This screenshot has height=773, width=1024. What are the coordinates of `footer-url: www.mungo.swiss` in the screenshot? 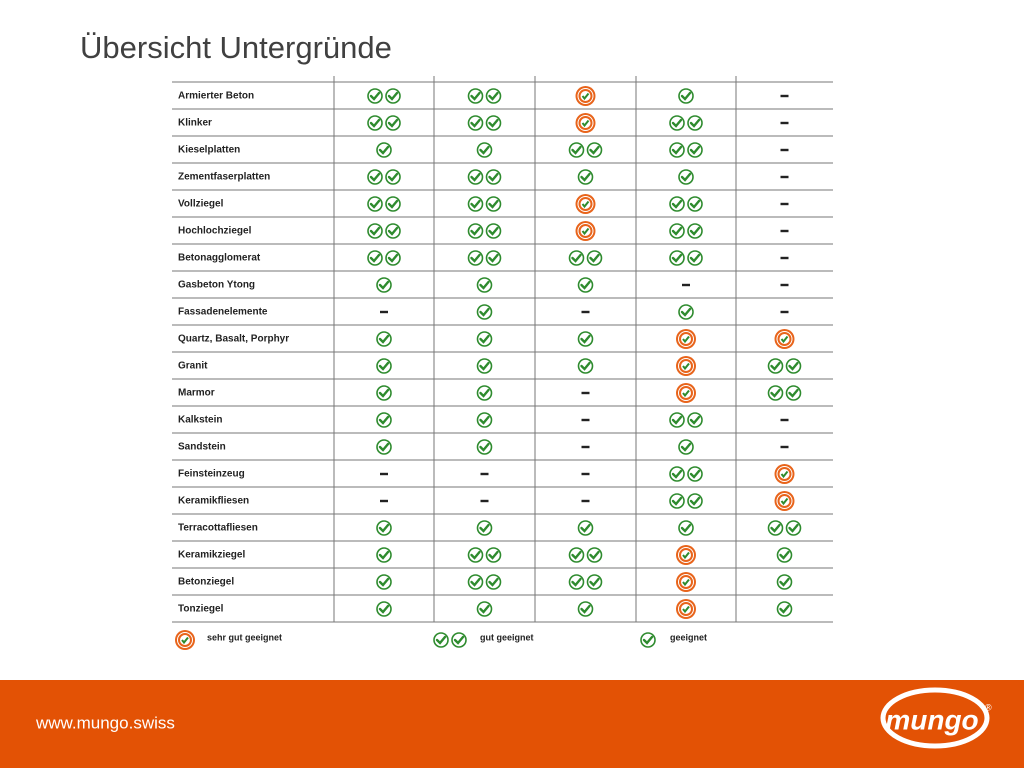 It's located at (105, 722).